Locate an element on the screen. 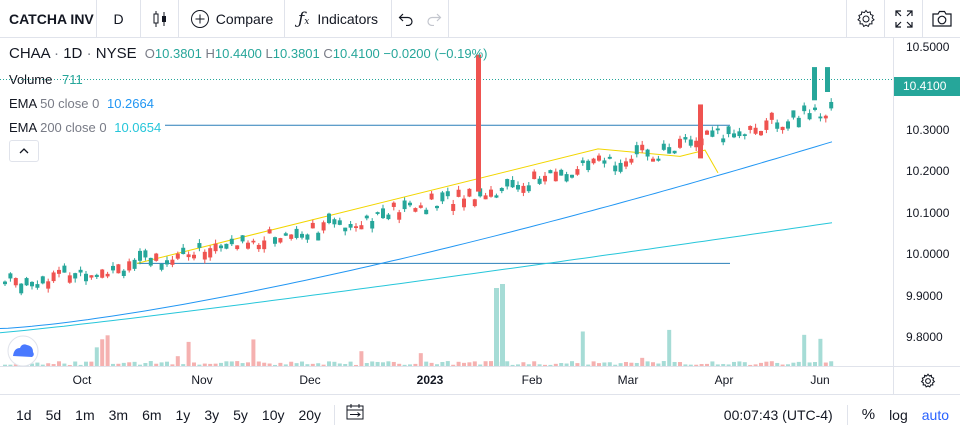 The height and width of the screenshot is (434, 960). range-6m-button: 6m is located at coordinates (152, 414).